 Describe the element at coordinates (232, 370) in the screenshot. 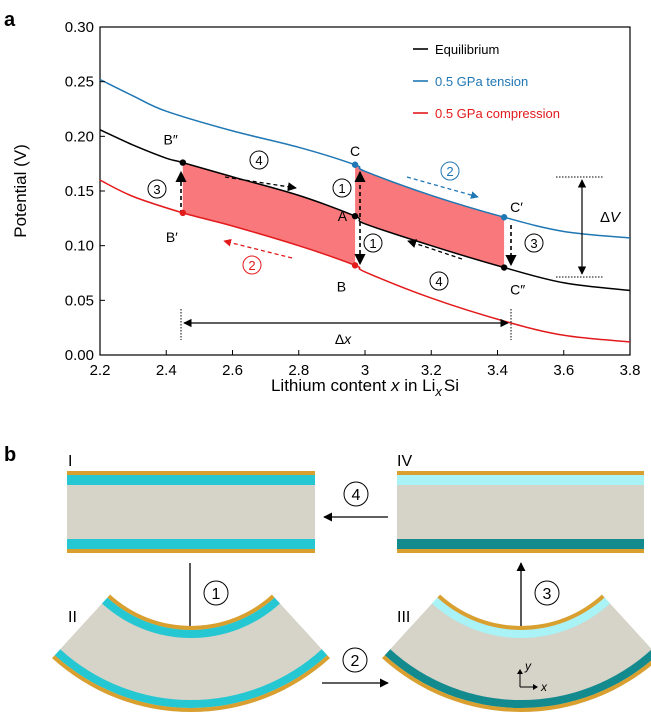

I see `x-tick-label: 2.6` at that location.